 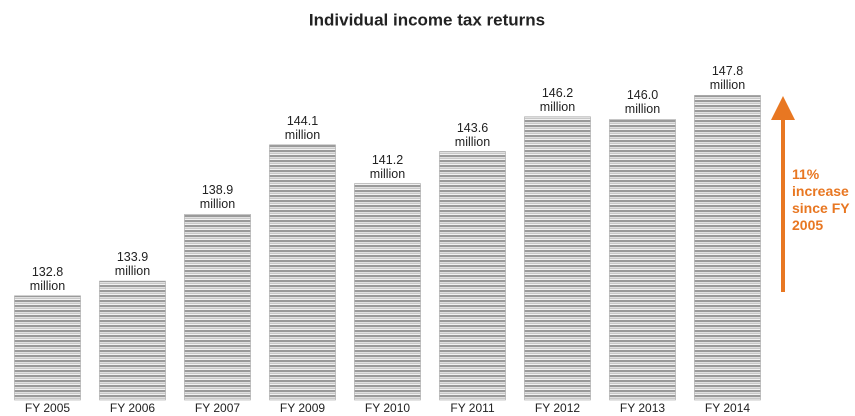 I want to click on x-tick-label: FY 2014, so click(x=727, y=408).